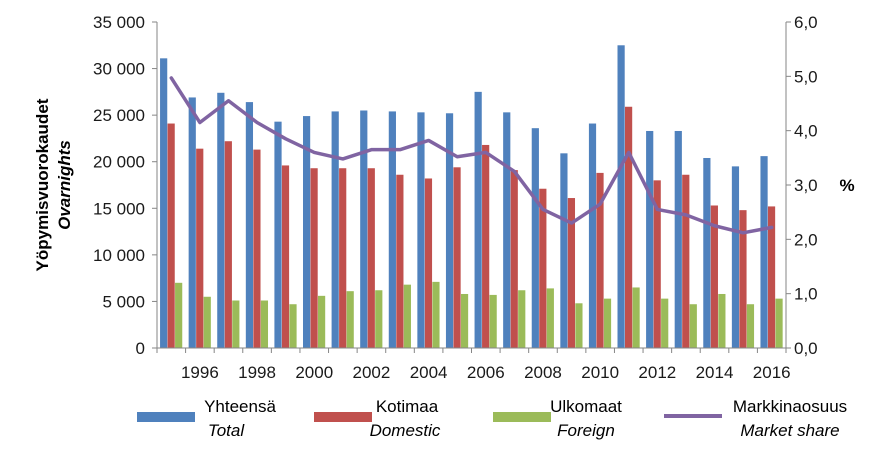 This screenshot has width=886, height=450. I want to click on bar-foreign-2003, so click(407, 316).